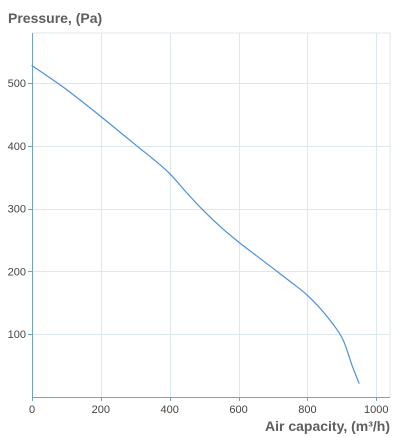  Describe the element at coordinates (32, 410) in the screenshot. I see `x-tick-label: 0` at that location.